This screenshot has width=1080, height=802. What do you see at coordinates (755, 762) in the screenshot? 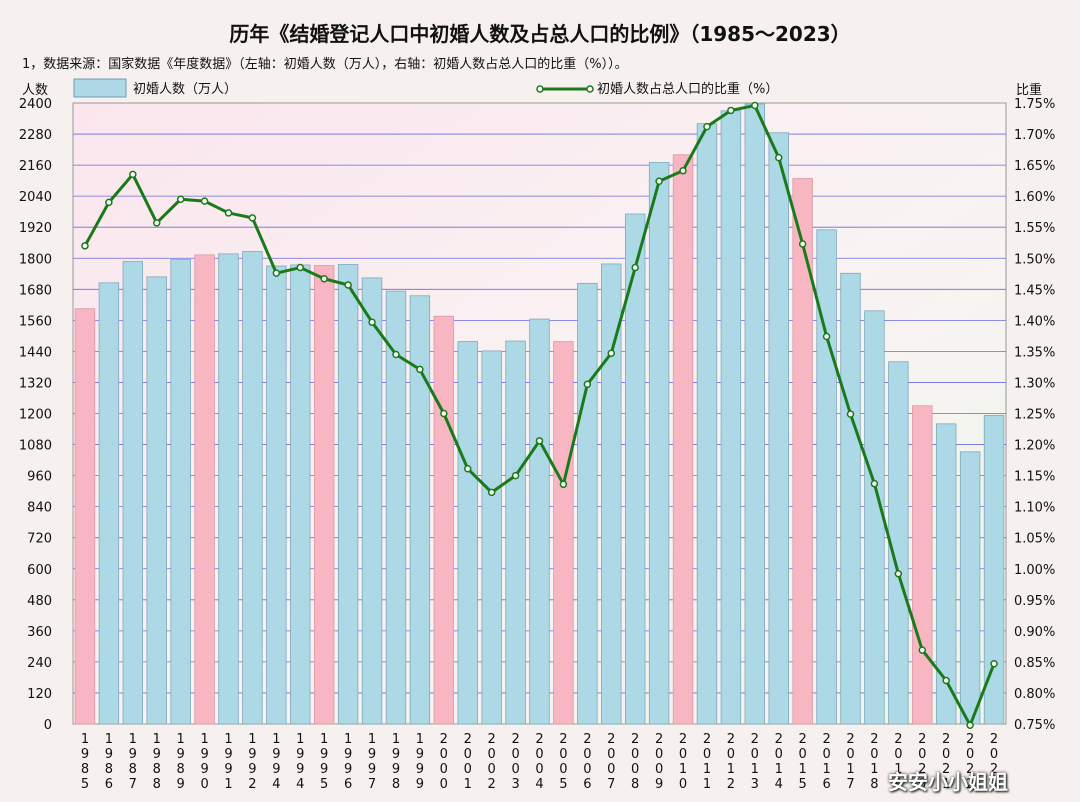
I see `x-tick-label: 2013` at bounding box center [755, 762].